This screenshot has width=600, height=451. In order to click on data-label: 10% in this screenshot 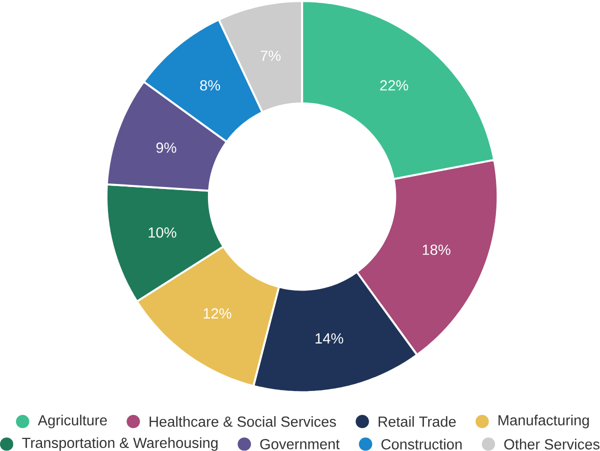, I will do `click(162, 232)`.